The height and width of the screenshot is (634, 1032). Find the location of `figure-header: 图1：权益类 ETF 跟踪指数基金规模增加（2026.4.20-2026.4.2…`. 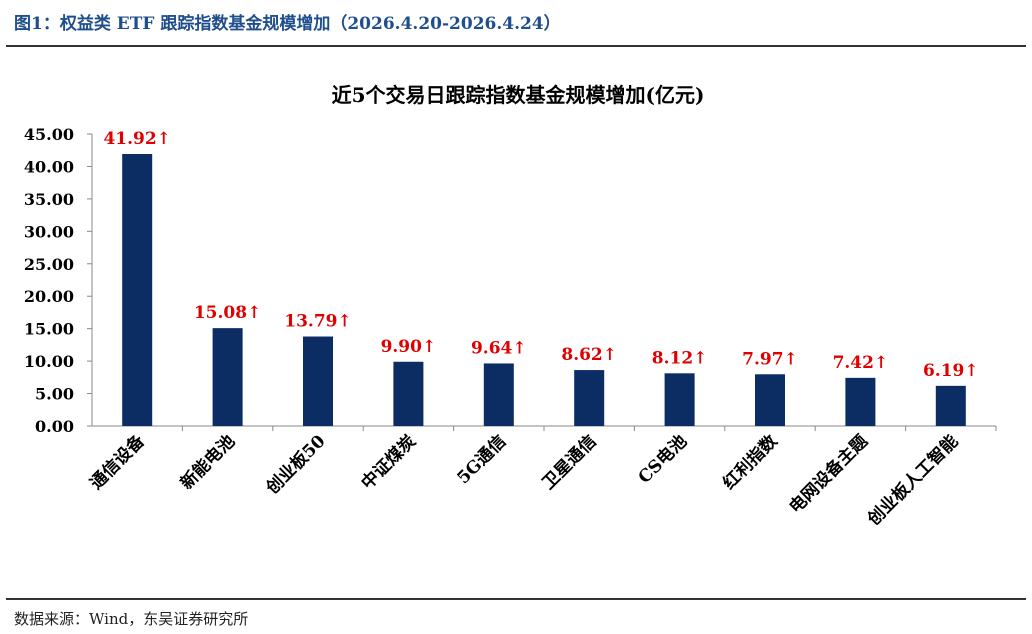

figure-header: 图1：权益类 ETF 跟踪指数基金规模增加（2026.4.20-2026.4.2… is located at coordinates (516, 23).